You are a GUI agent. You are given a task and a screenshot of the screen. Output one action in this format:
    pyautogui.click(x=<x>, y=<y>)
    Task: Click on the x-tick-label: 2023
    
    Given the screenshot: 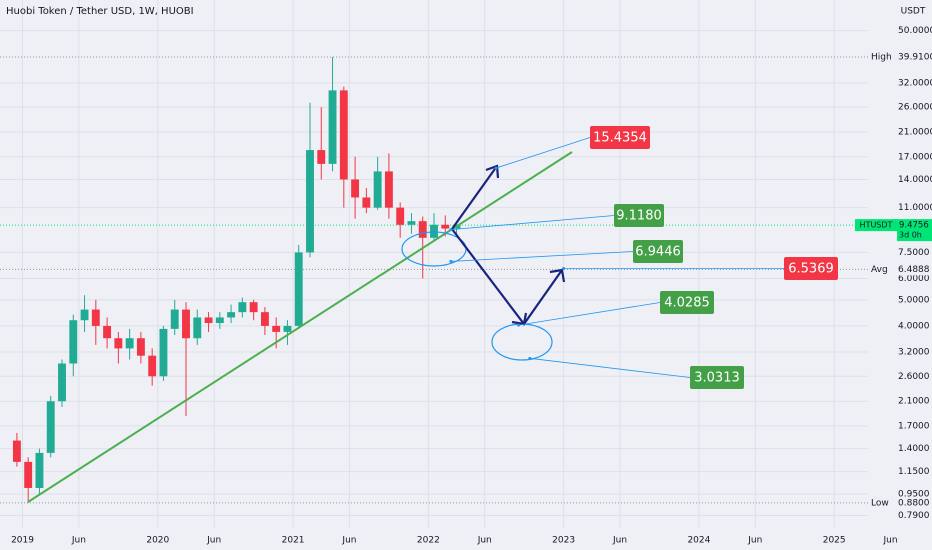 What is the action you would take?
    pyautogui.click(x=563, y=541)
    